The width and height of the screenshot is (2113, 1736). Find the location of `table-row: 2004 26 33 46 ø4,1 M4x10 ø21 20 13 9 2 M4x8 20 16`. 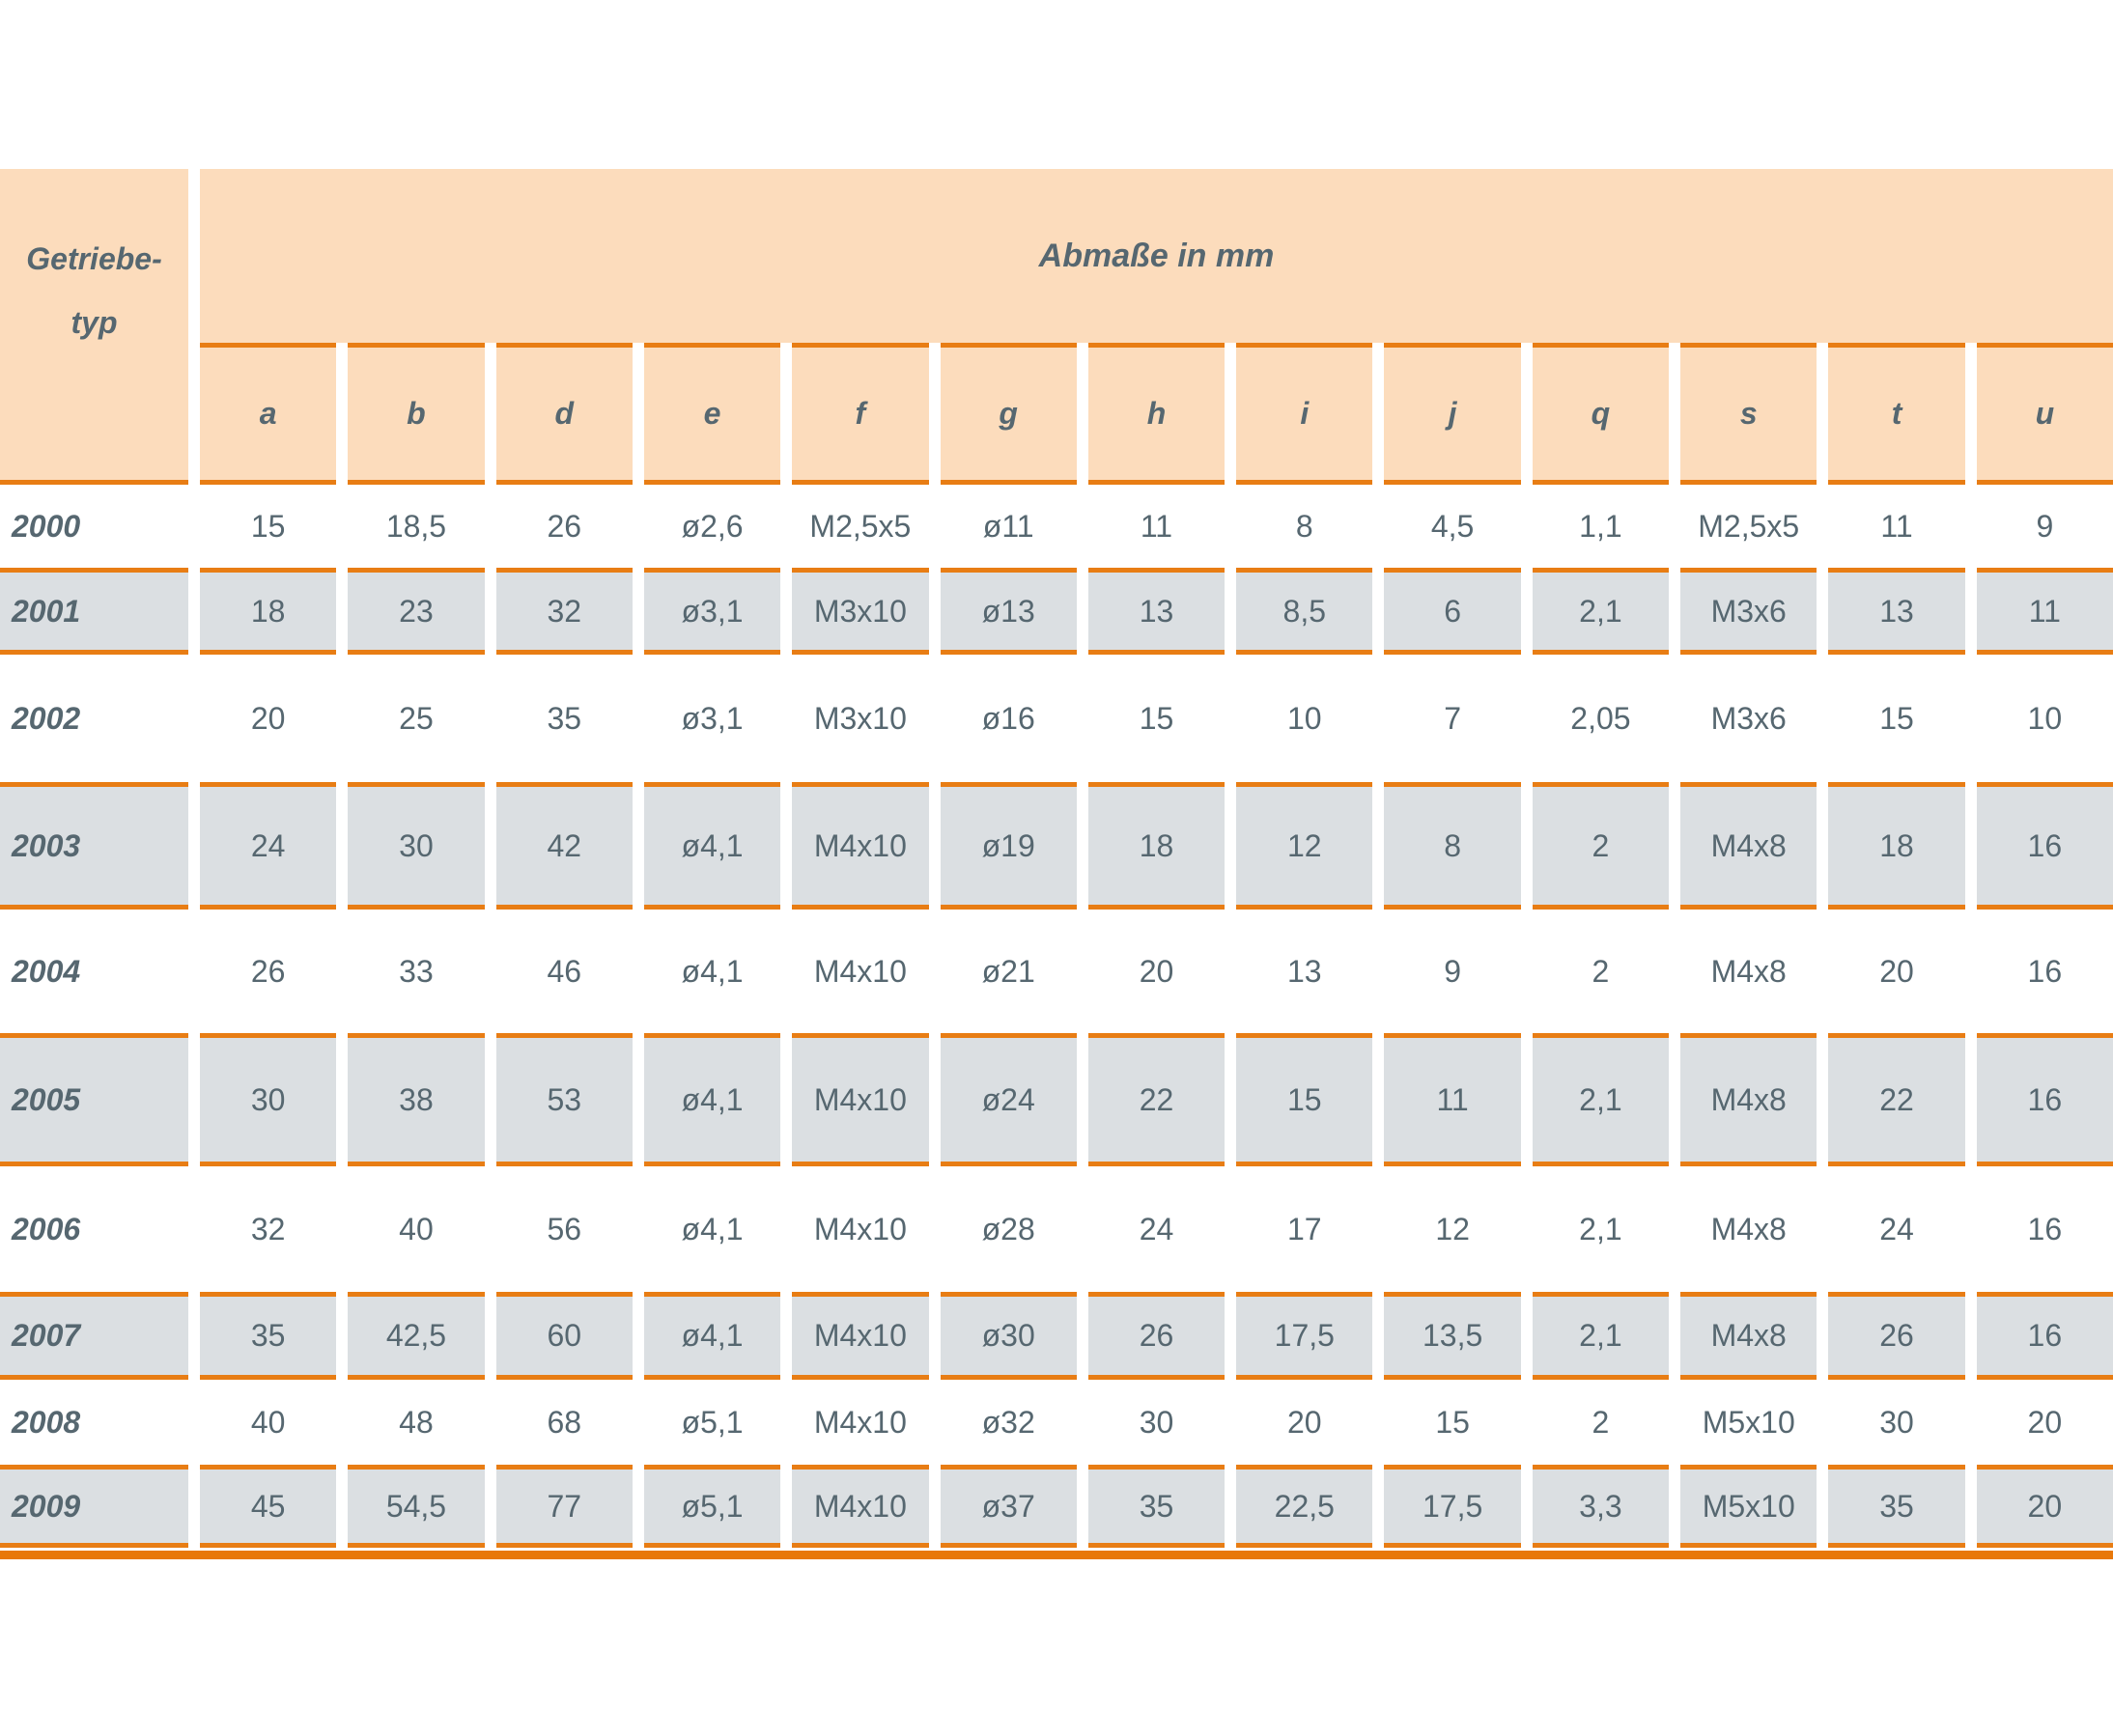

table-row: 2004 26 33 46 ø4,1 M4x10 ø21 20 13 9 2 M4x8 20 16 is located at coordinates (1056, 972).